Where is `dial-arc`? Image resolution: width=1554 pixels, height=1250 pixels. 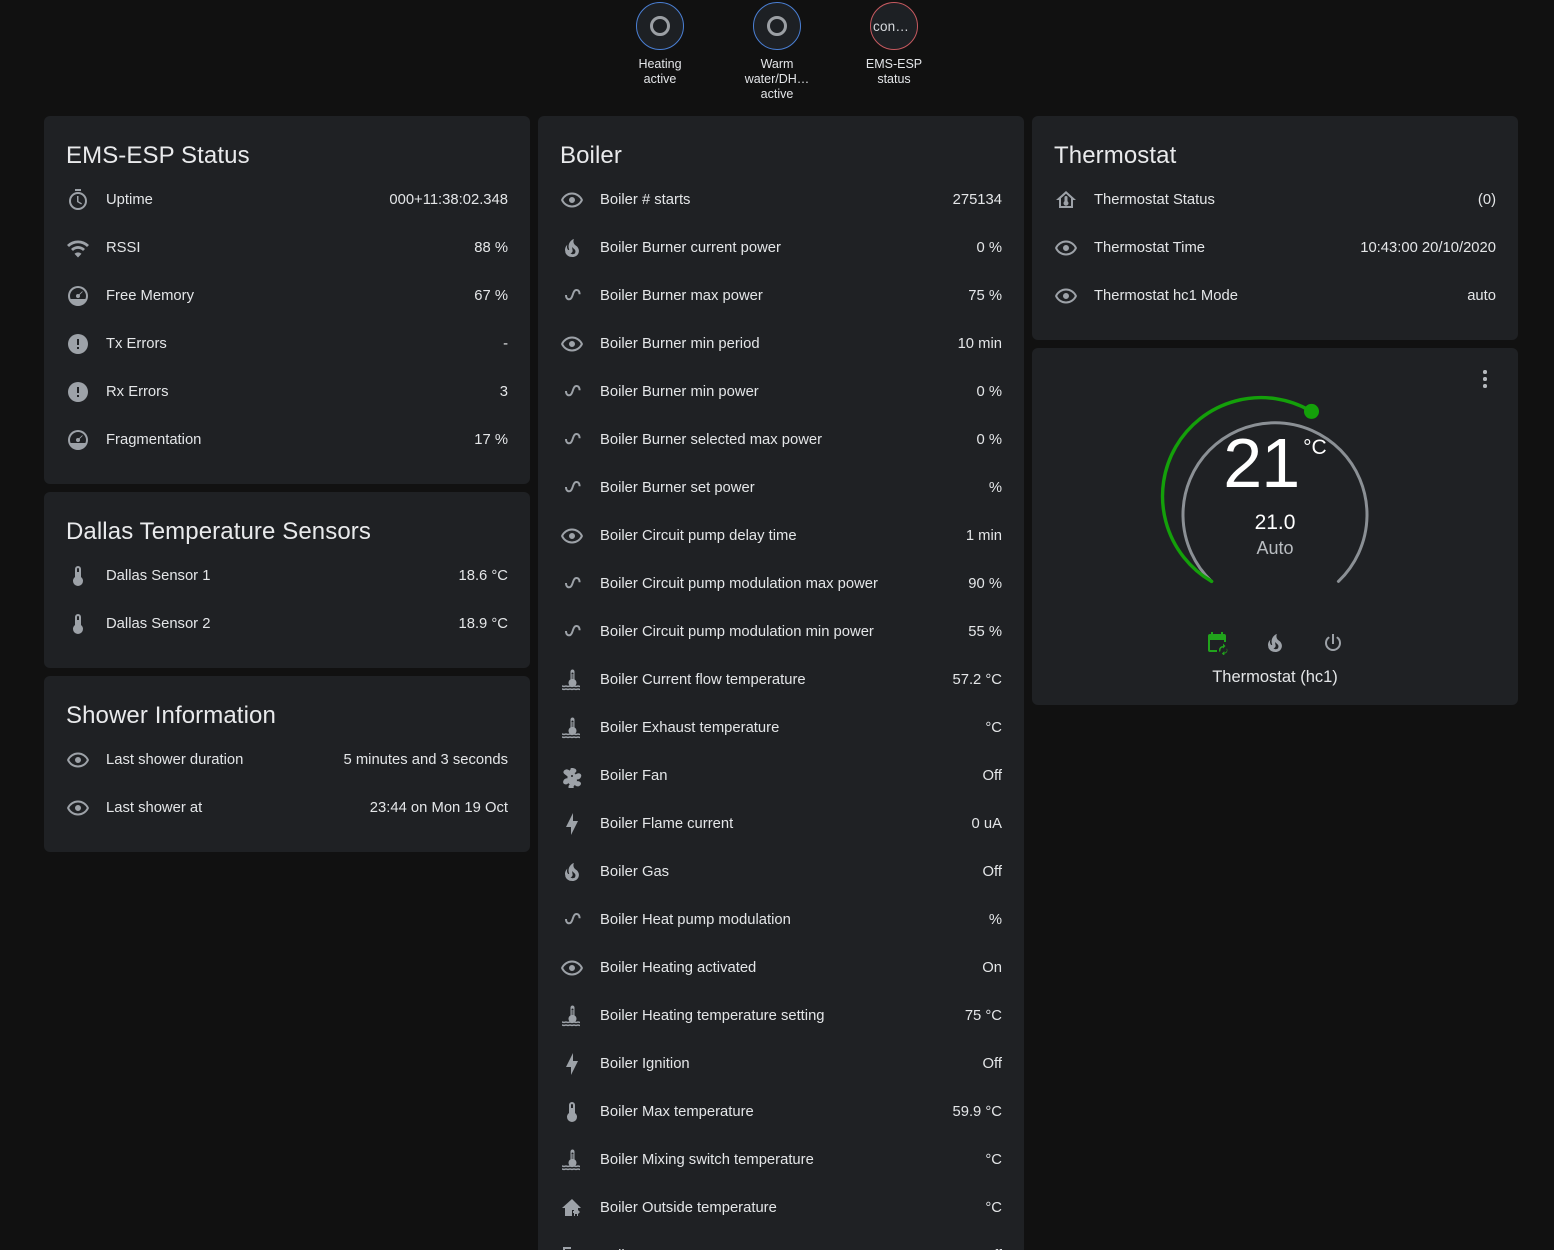
dial-arc is located at coordinates (1275, 493).